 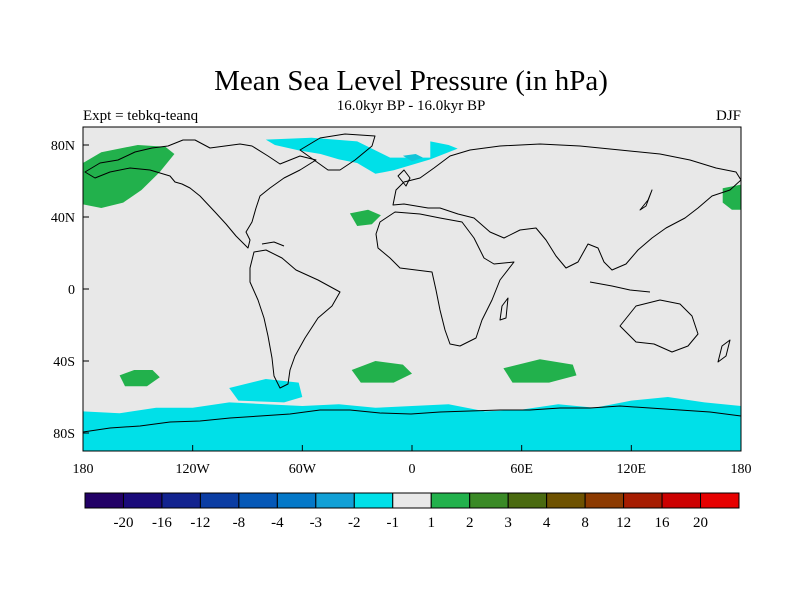 I want to click on colorbar-label: -16, so click(x=162, y=523).